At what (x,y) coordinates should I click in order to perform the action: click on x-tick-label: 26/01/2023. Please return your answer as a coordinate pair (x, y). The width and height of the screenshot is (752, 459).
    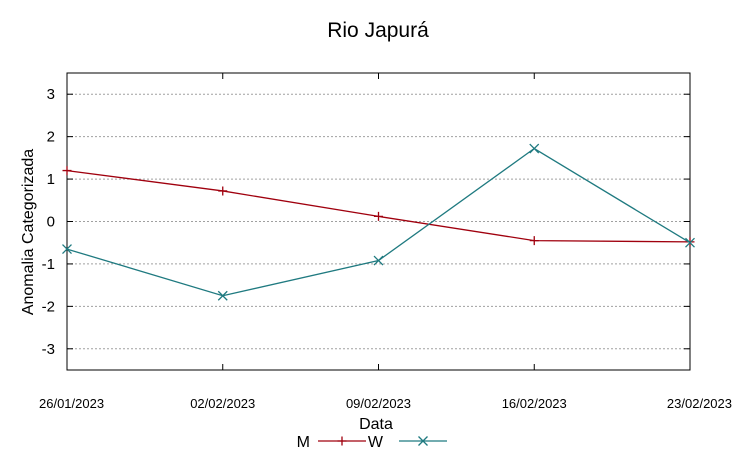
    Looking at the image, I should click on (71, 403).